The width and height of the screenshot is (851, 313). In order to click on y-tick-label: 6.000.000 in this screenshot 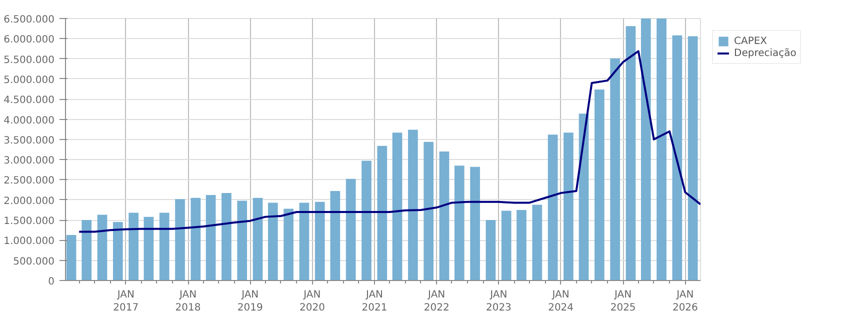, I will do `click(29, 40)`.